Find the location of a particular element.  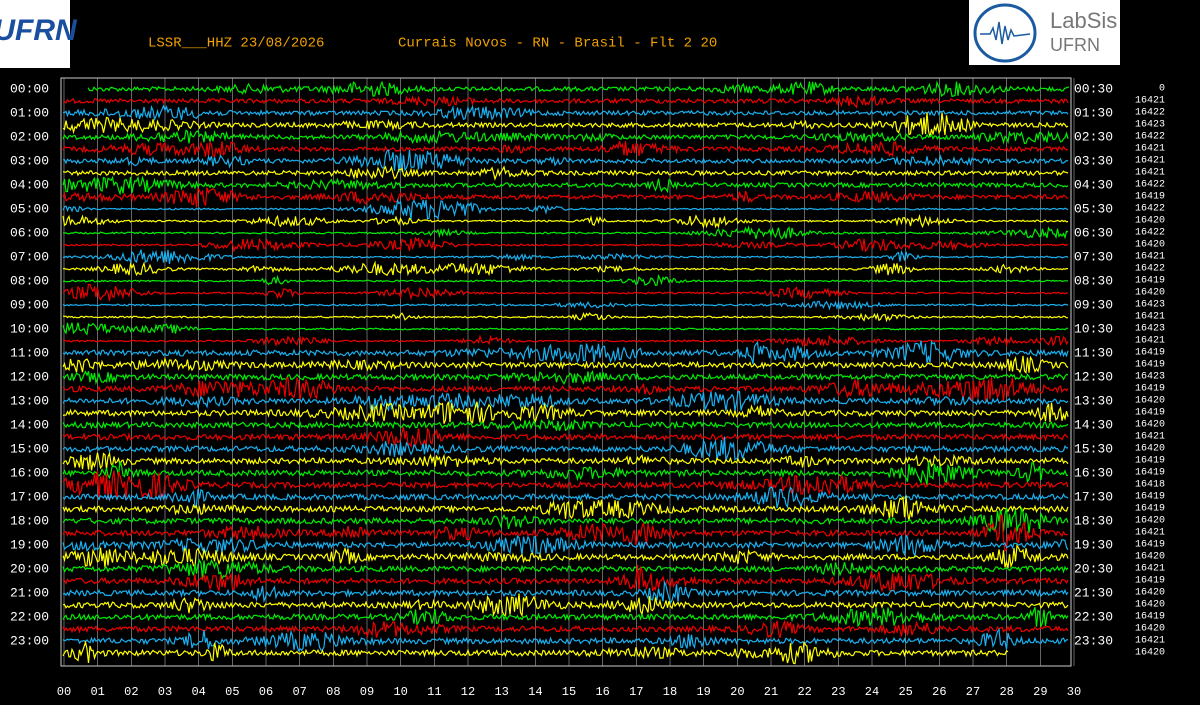

station-title: LSSR___HHZ 23/08/2026 is located at coordinates (236, 44).